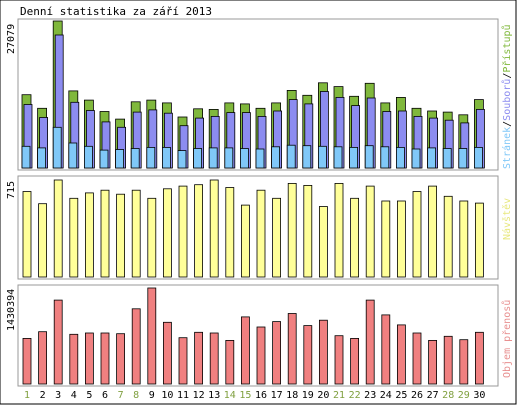 This screenshot has width=517, height=405. What do you see at coordinates (339, 395) in the screenshot?
I see `day-label-21: 21` at bounding box center [339, 395].